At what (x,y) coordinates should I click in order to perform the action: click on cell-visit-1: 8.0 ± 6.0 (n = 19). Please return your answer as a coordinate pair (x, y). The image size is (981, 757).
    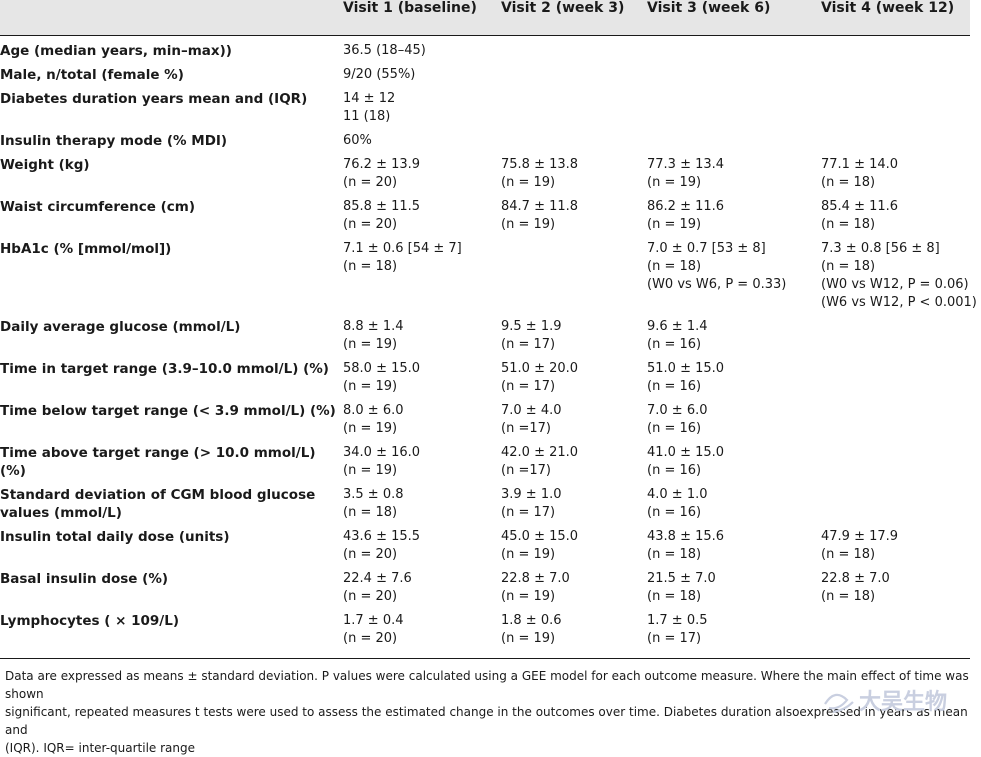
    Looking at the image, I should click on (422, 417).